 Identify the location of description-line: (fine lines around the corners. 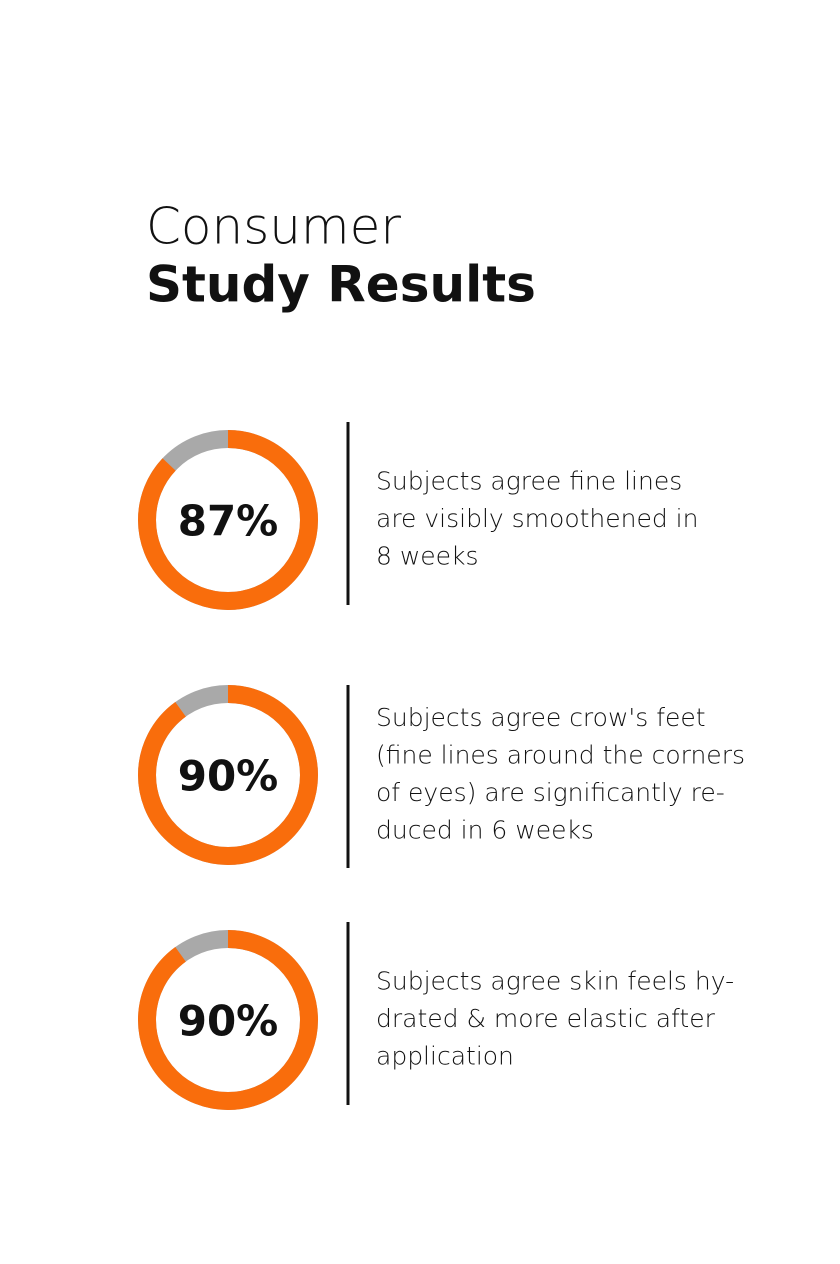
(560, 754).